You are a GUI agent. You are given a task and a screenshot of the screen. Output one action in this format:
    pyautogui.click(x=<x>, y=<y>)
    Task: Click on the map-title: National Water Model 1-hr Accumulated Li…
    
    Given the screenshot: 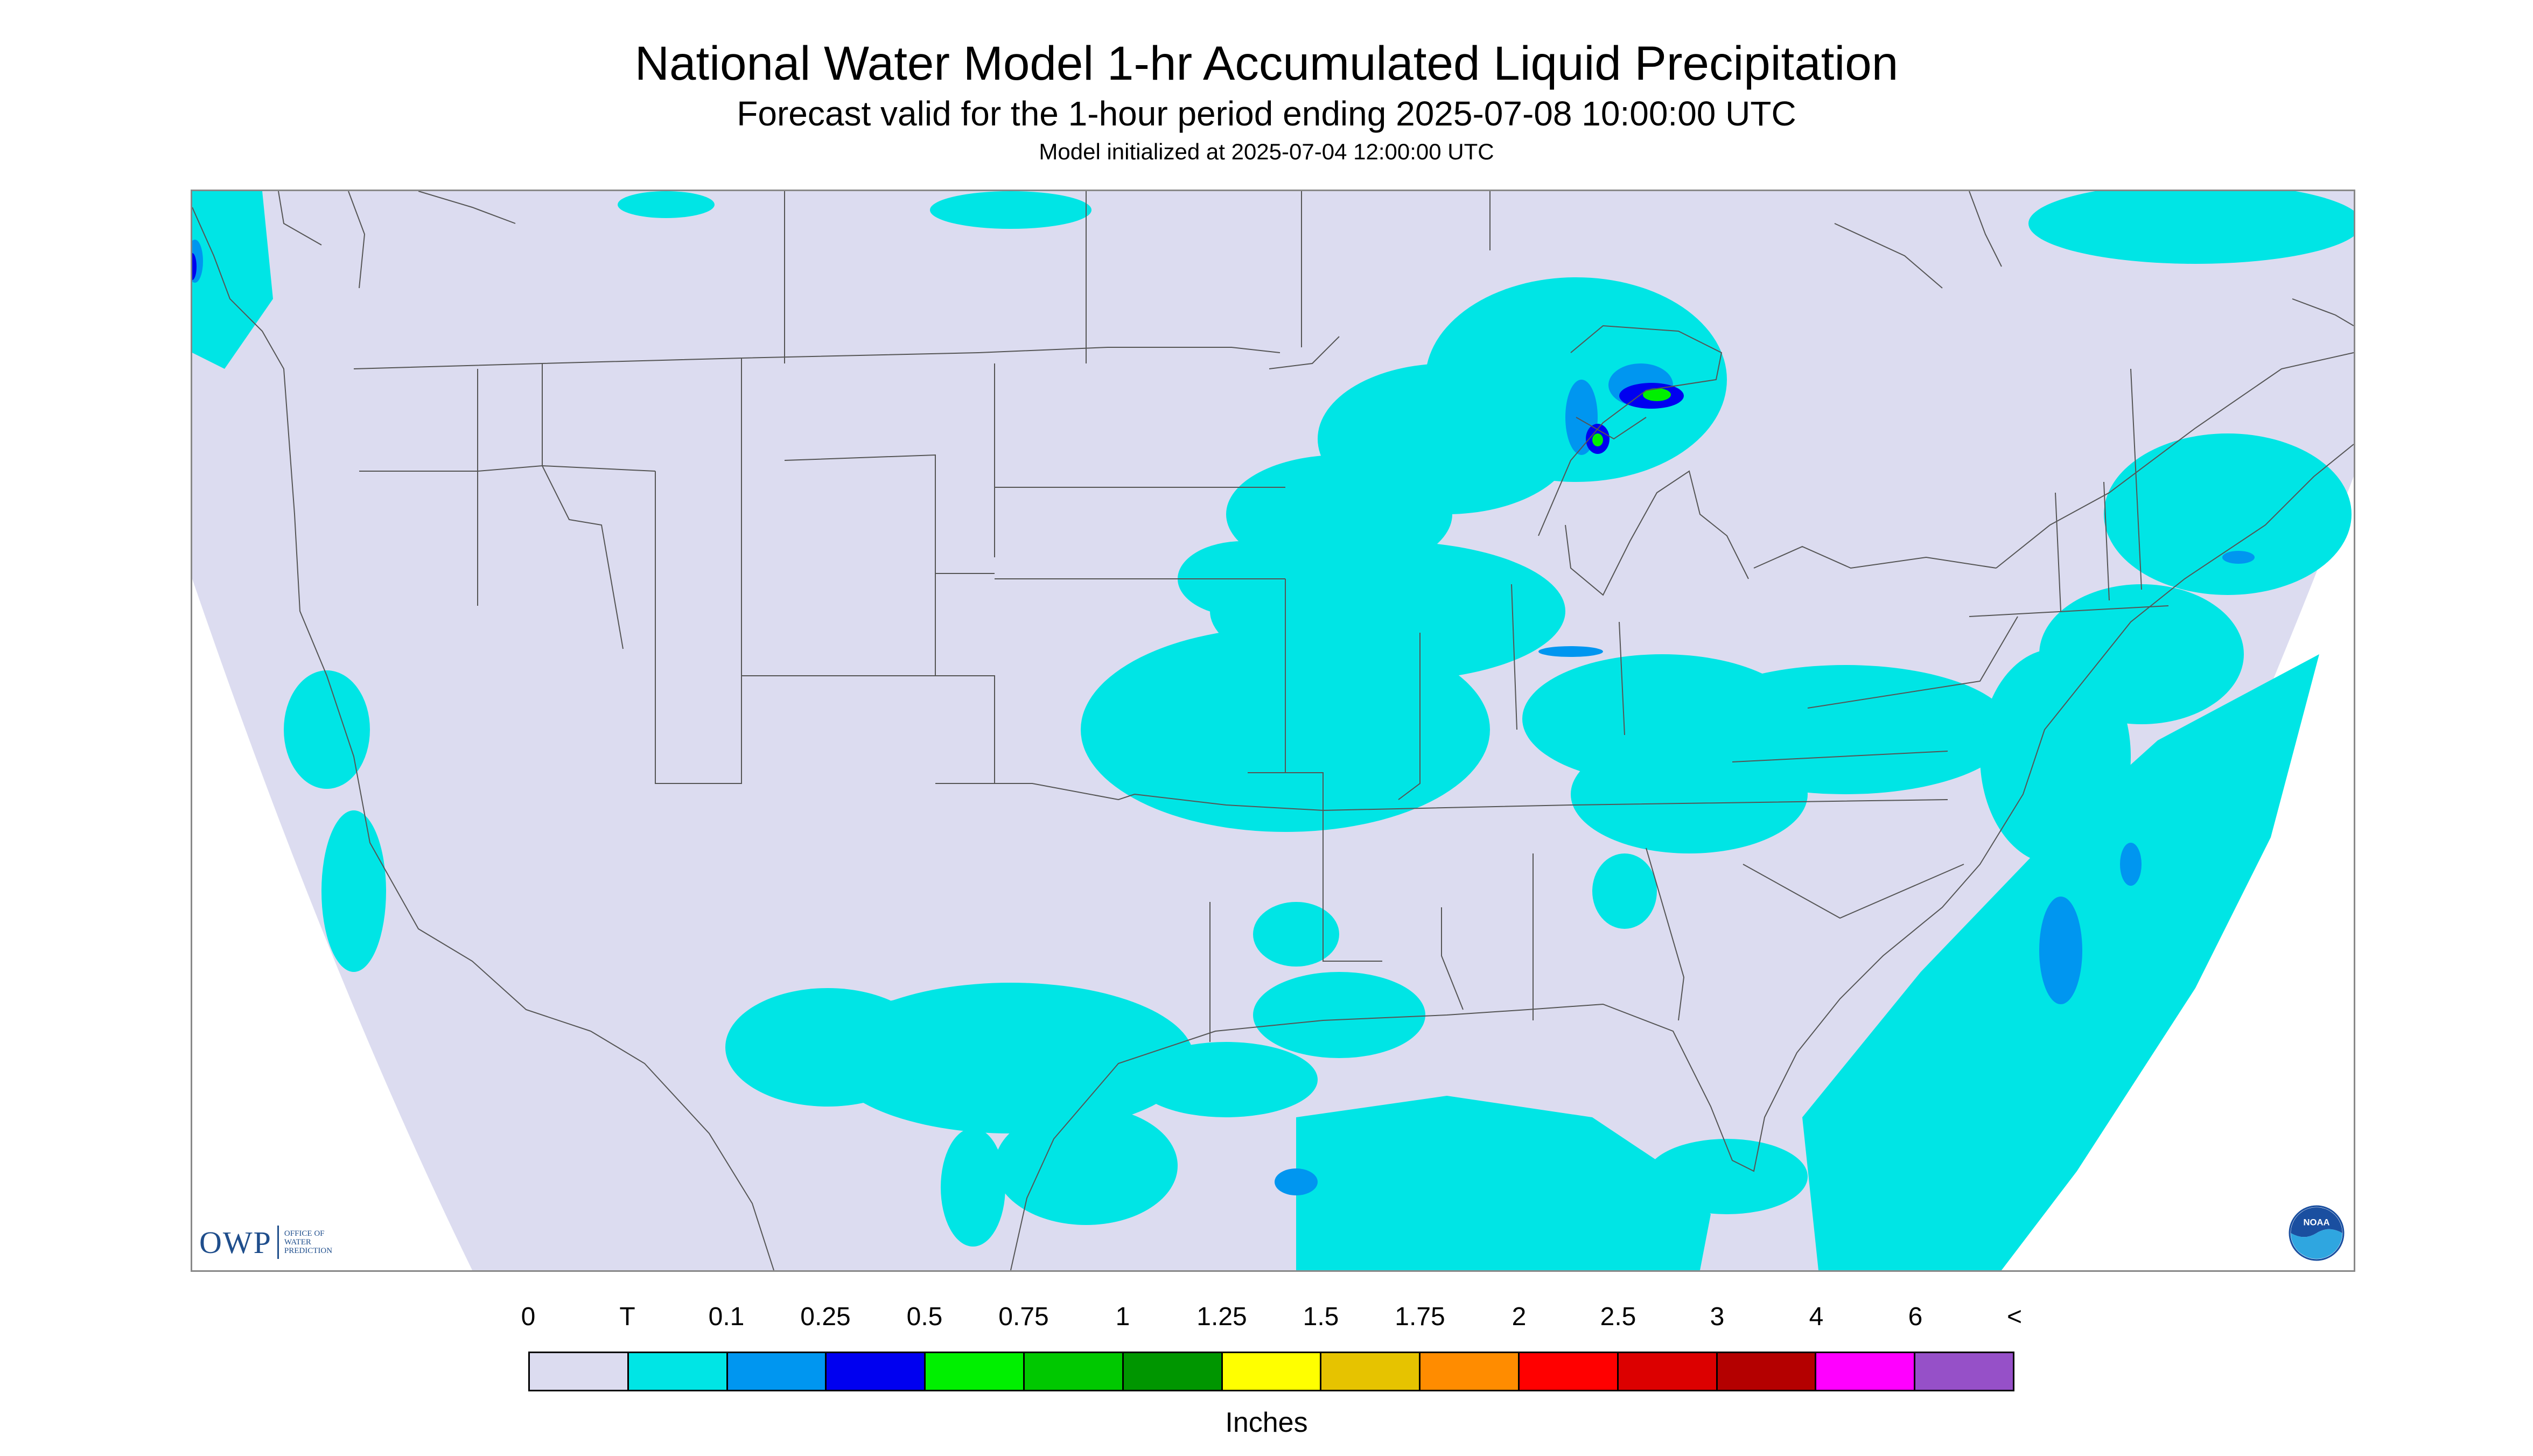 What is the action you would take?
    pyautogui.click(x=1266, y=63)
    